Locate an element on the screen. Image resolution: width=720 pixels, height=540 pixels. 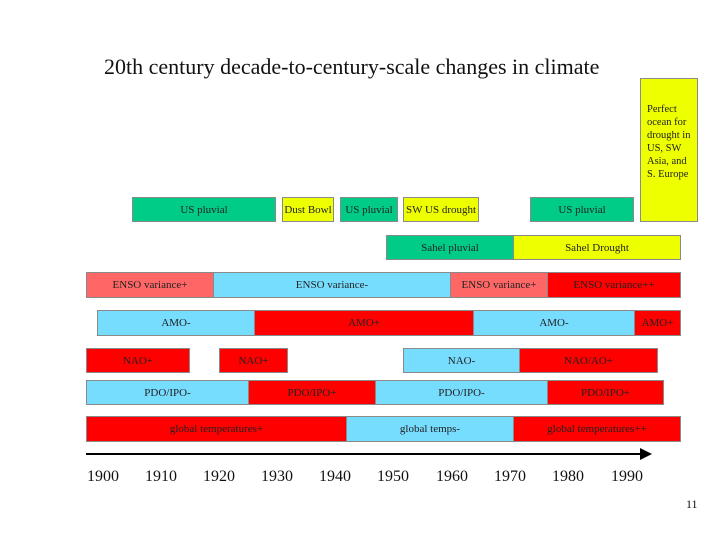
bar-enso-2: ENSO variance- is located at coordinates (332, 285).